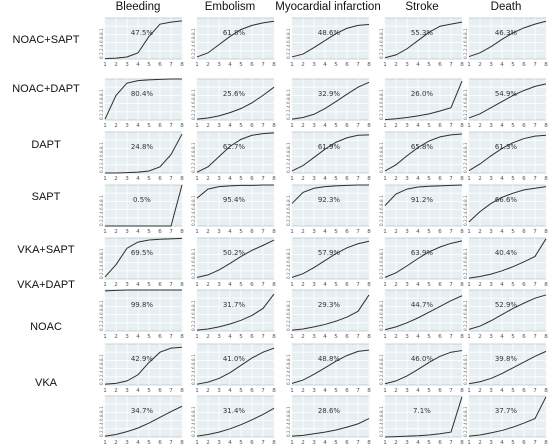 The width and height of the screenshot is (550, 445). I want to click on sucra-label: 37.7%, so click(506, 411).